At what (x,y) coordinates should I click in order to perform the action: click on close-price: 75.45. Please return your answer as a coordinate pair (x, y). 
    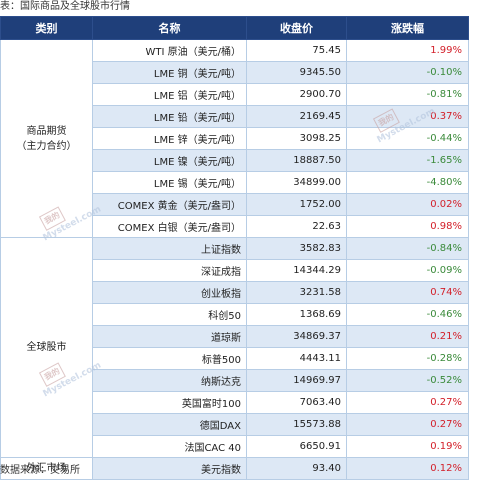
    Looking at the image, I should click on (296, 50).